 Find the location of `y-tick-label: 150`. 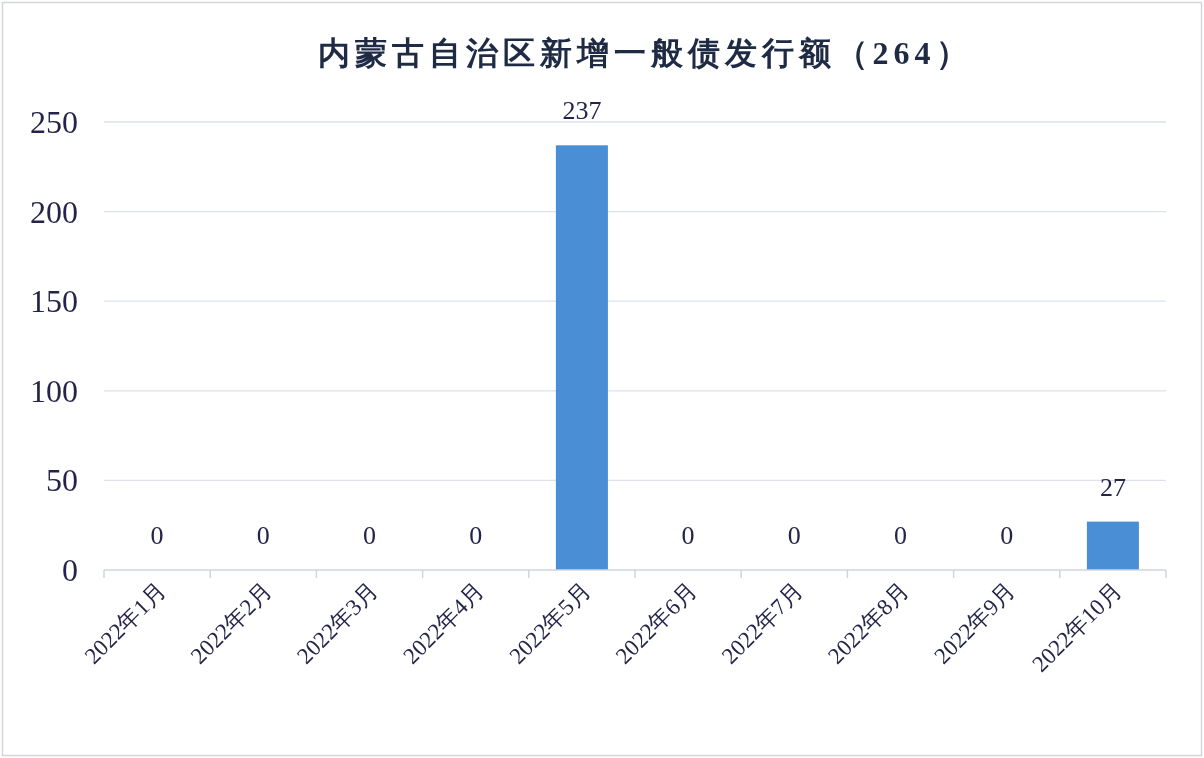

y-tick-label: 150 is located at coordinates (54, 301).